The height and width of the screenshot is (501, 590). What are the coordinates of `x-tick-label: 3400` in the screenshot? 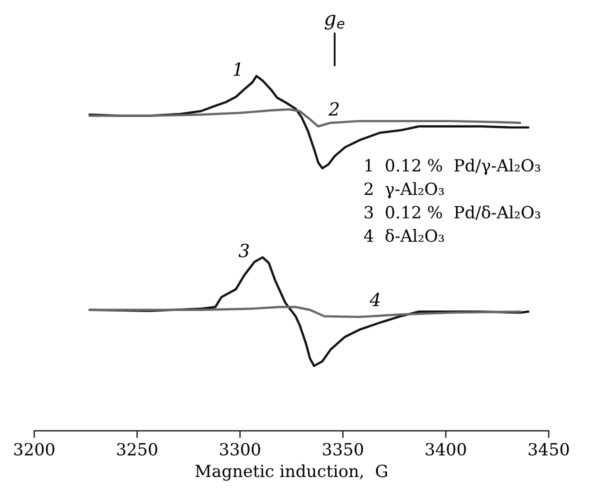 It's located at (446, 449).